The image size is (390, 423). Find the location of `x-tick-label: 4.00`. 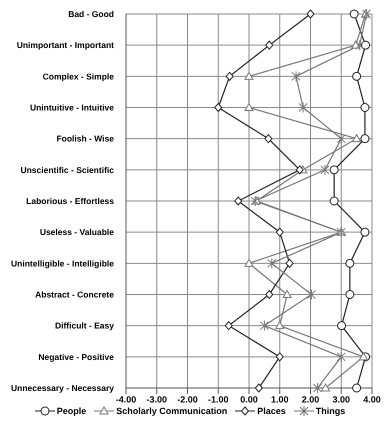

x-tick-label: 4.00 is located at coordinates (372, 399).